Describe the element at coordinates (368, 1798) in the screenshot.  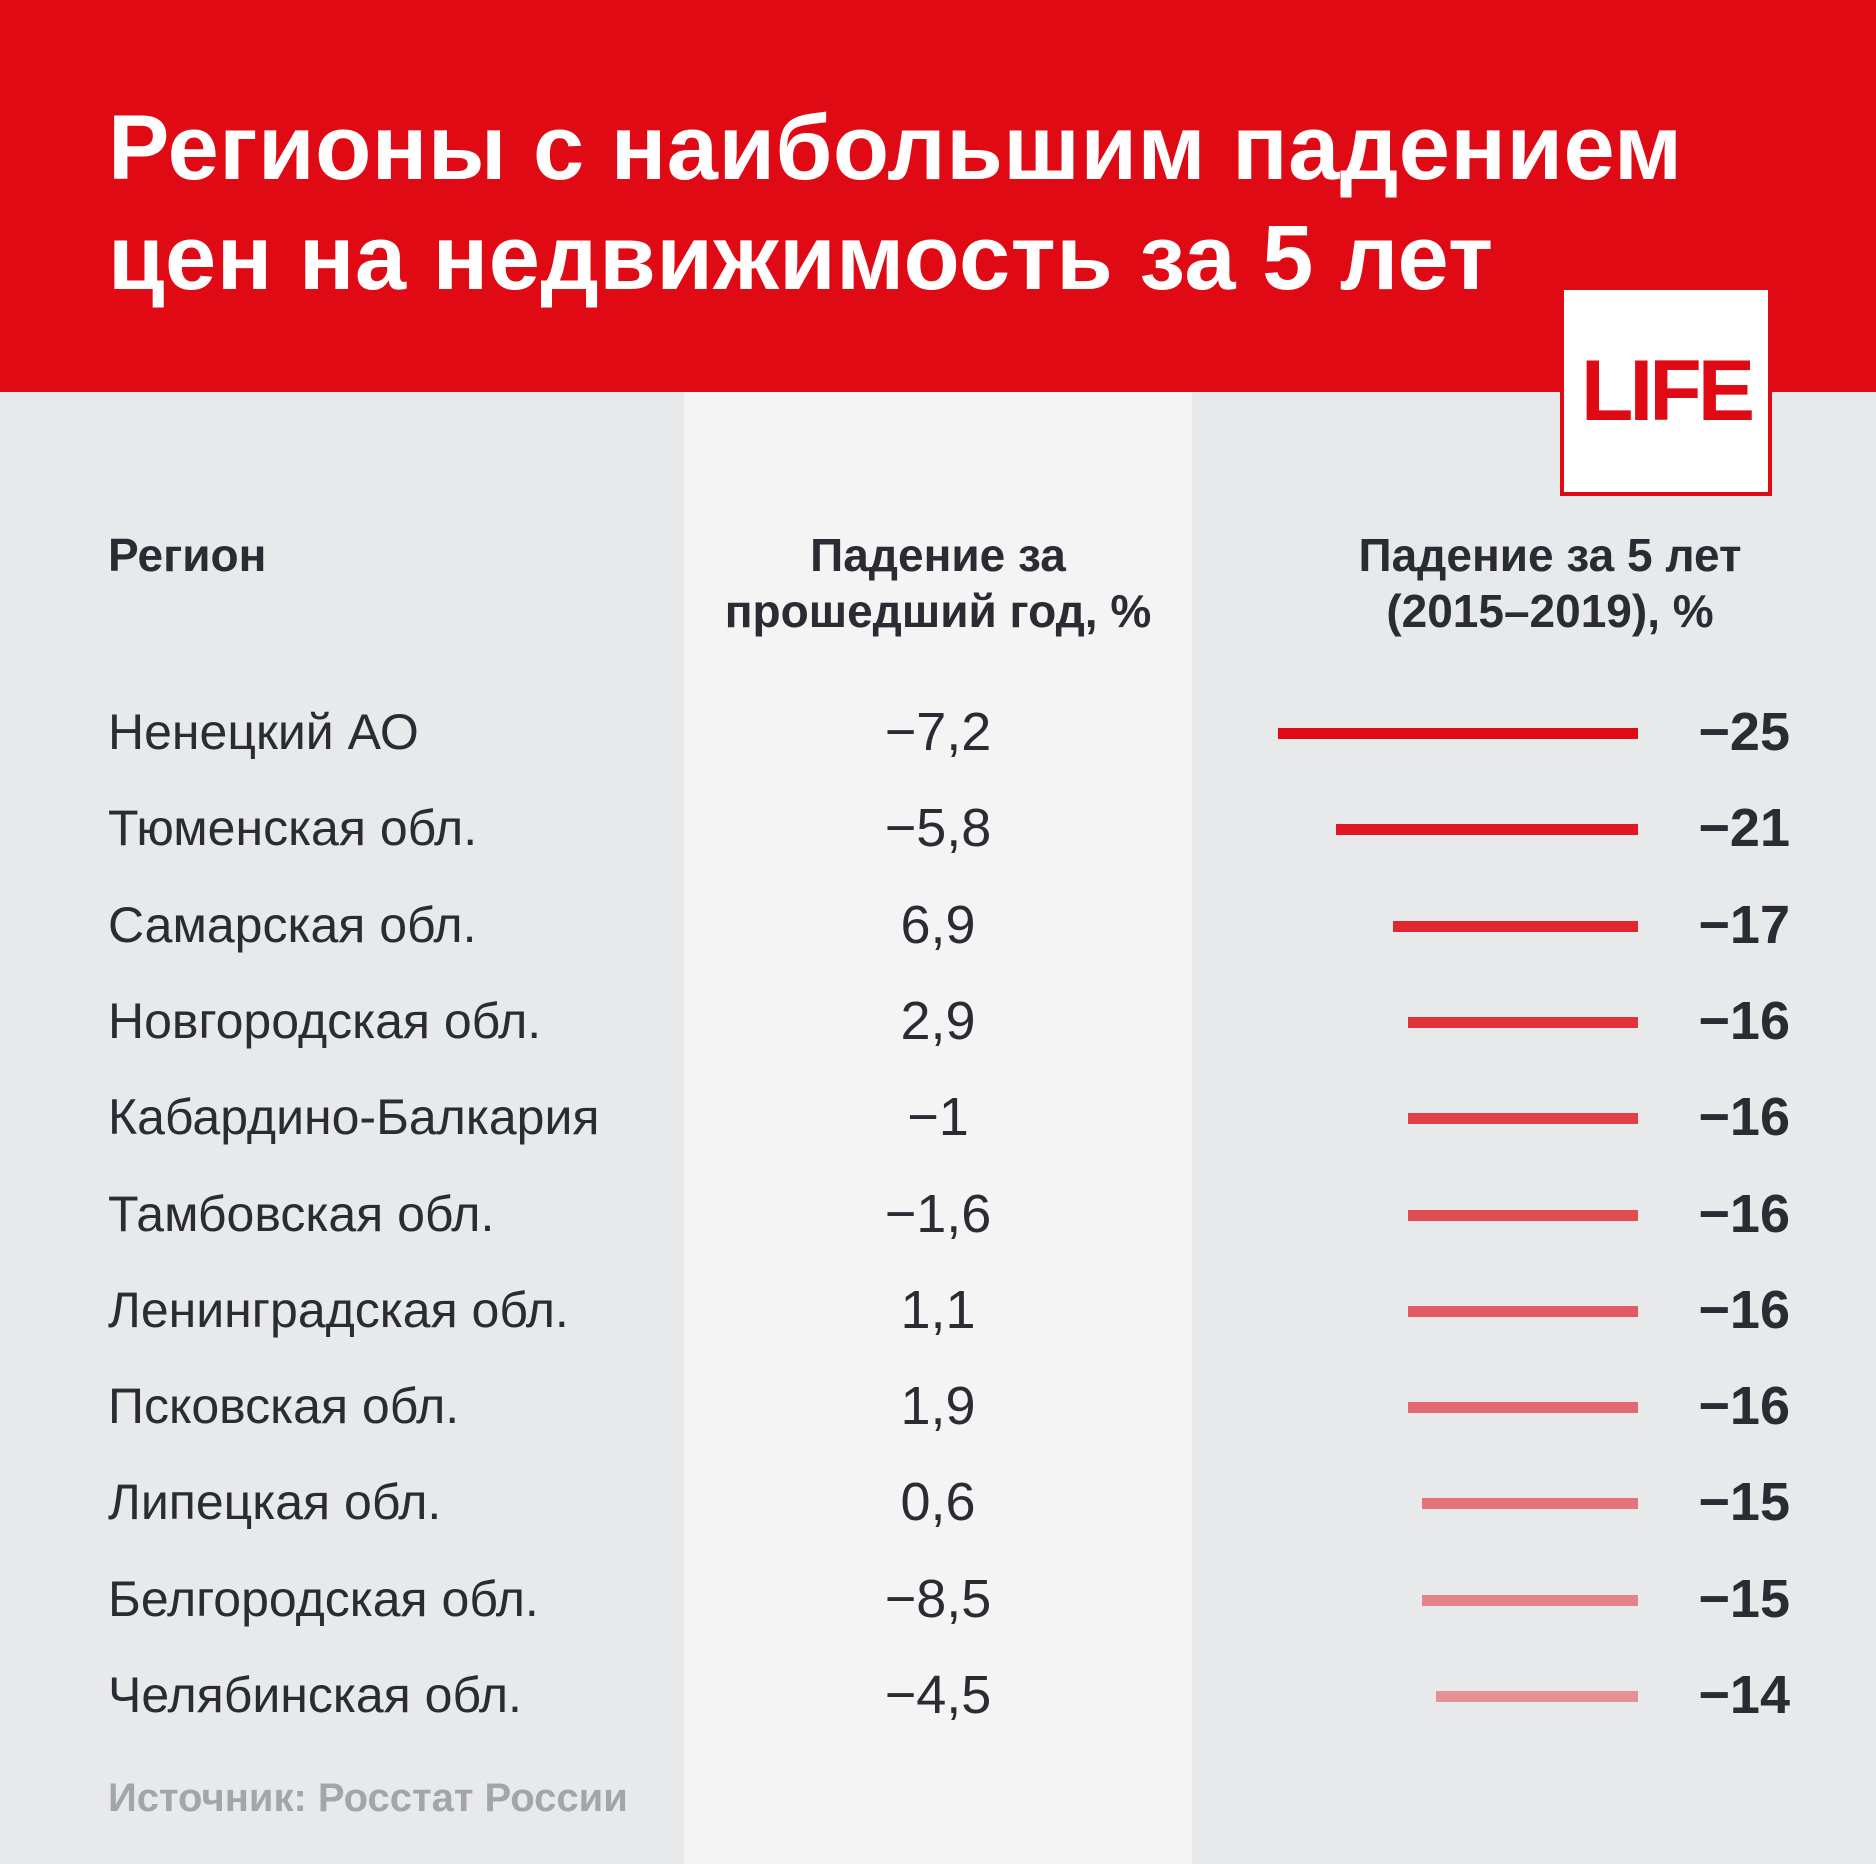
I see `source-note: Источник: Росстат России` at that location.